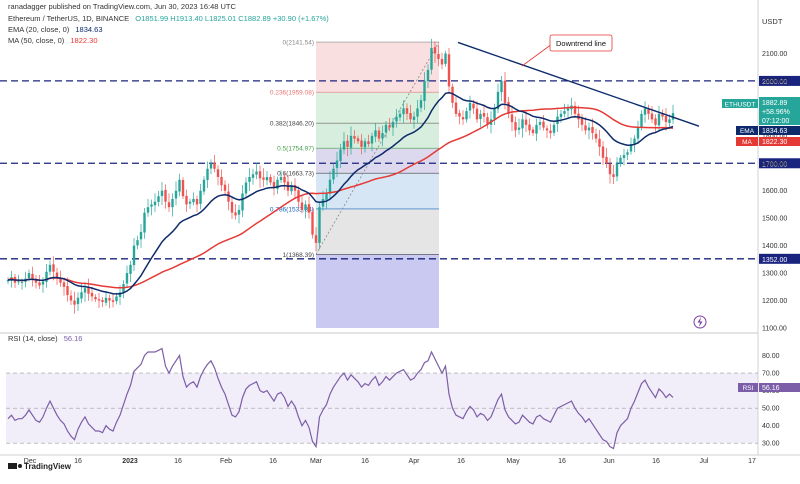 This screenshot has height=484, width=800. What do you see at coordinates (69, 18) in the screenshot?
I see `symbol-title: Ethereum / TetherUS, 1D, BINANCE` at bounding box center [69, 18].